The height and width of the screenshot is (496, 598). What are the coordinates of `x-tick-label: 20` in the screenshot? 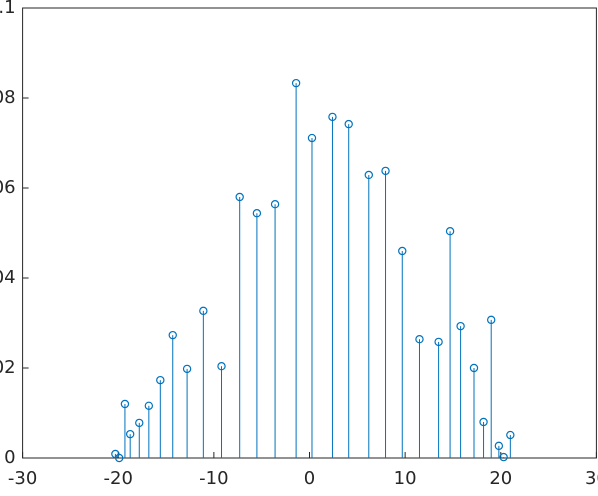 It's located at (500, 478).